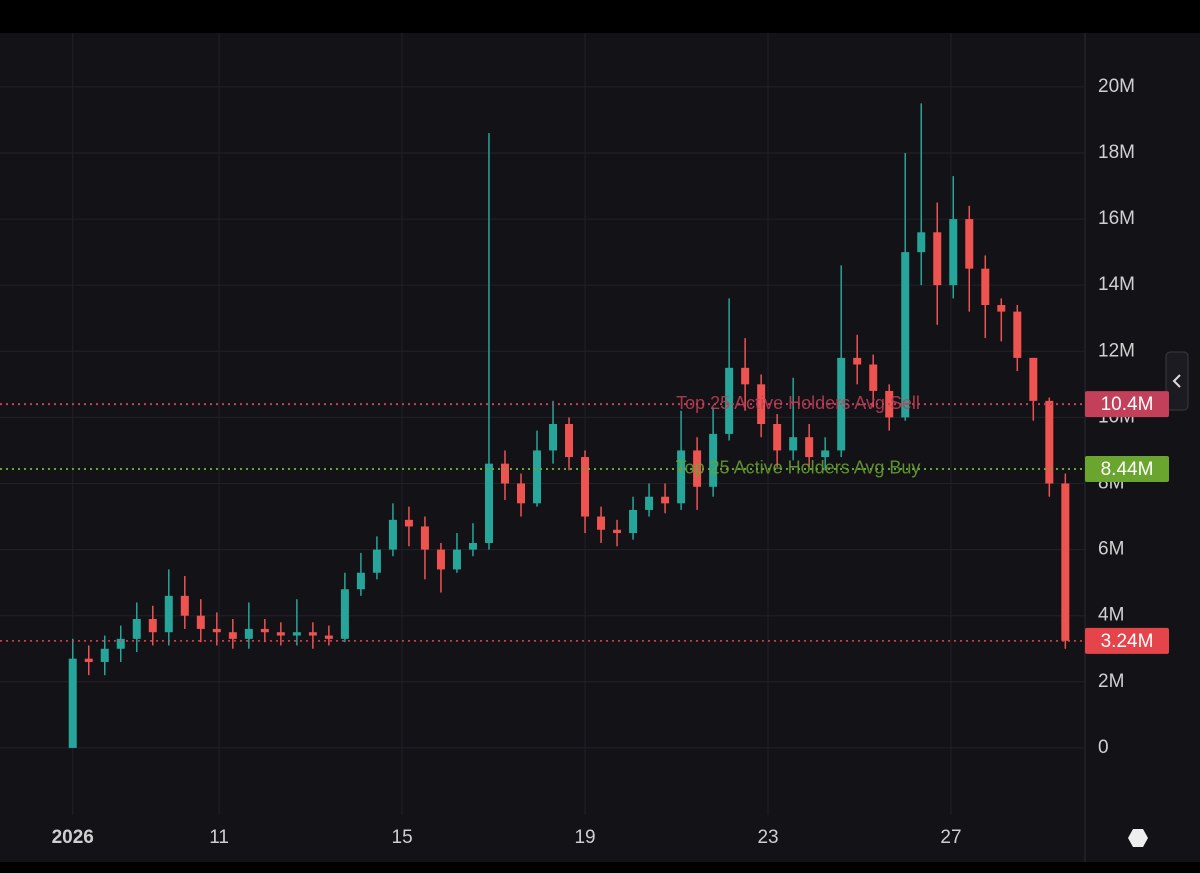 This screenshot has width=1200, height=873. What do you see at coordinates (1111, 549) in the screenshot?
I see `y-tick-label: 6M` at bounding box center [1111, 549].